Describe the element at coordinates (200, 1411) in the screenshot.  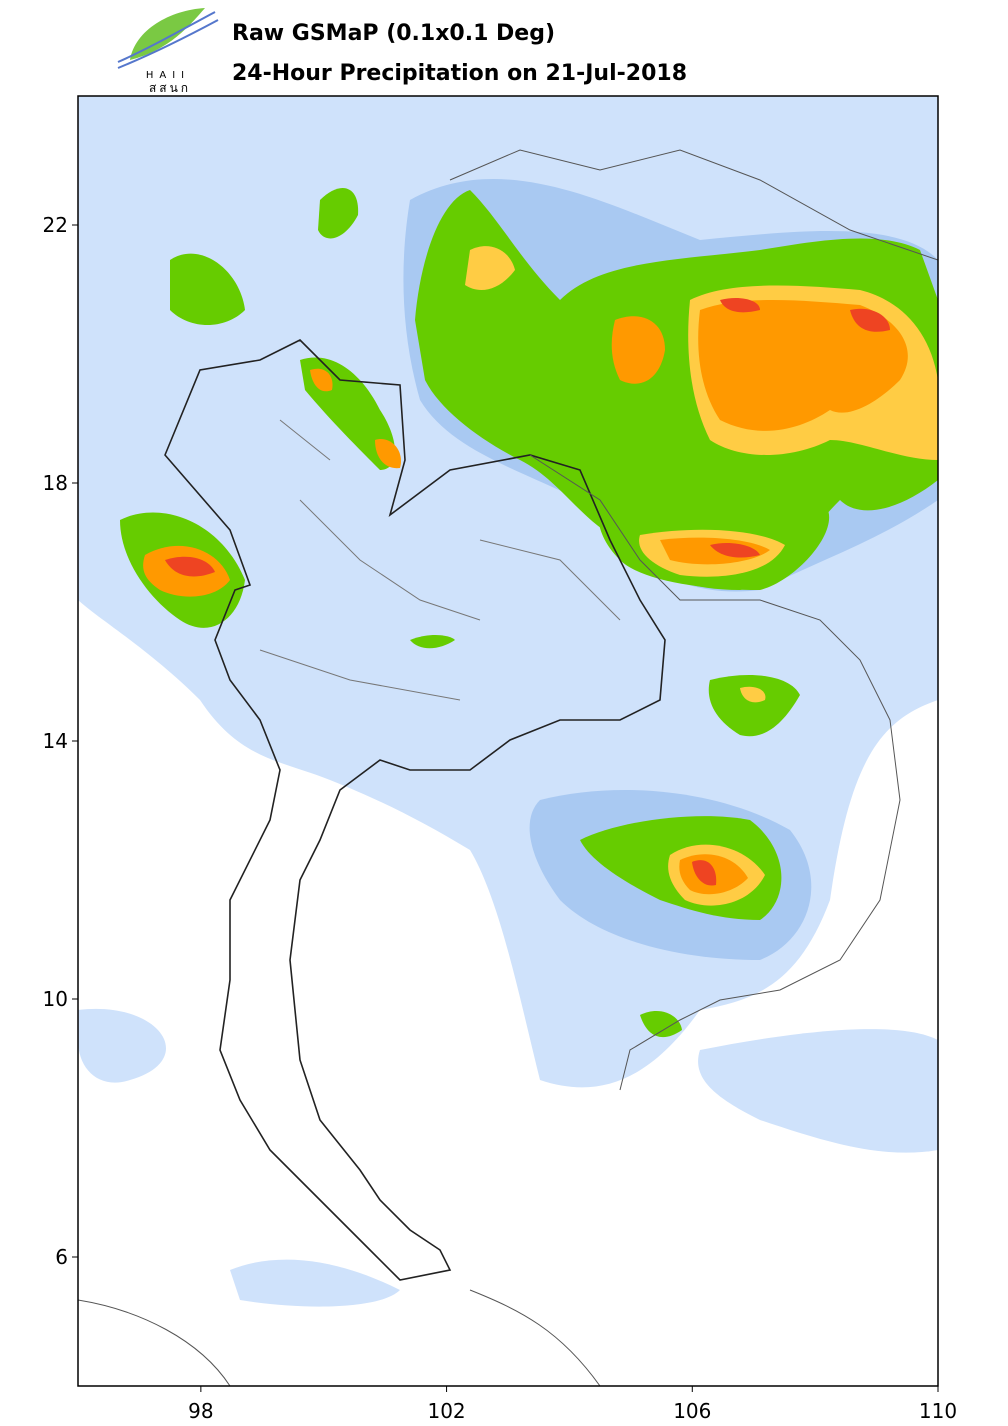
I see `x-tick-label: 98` at that location.